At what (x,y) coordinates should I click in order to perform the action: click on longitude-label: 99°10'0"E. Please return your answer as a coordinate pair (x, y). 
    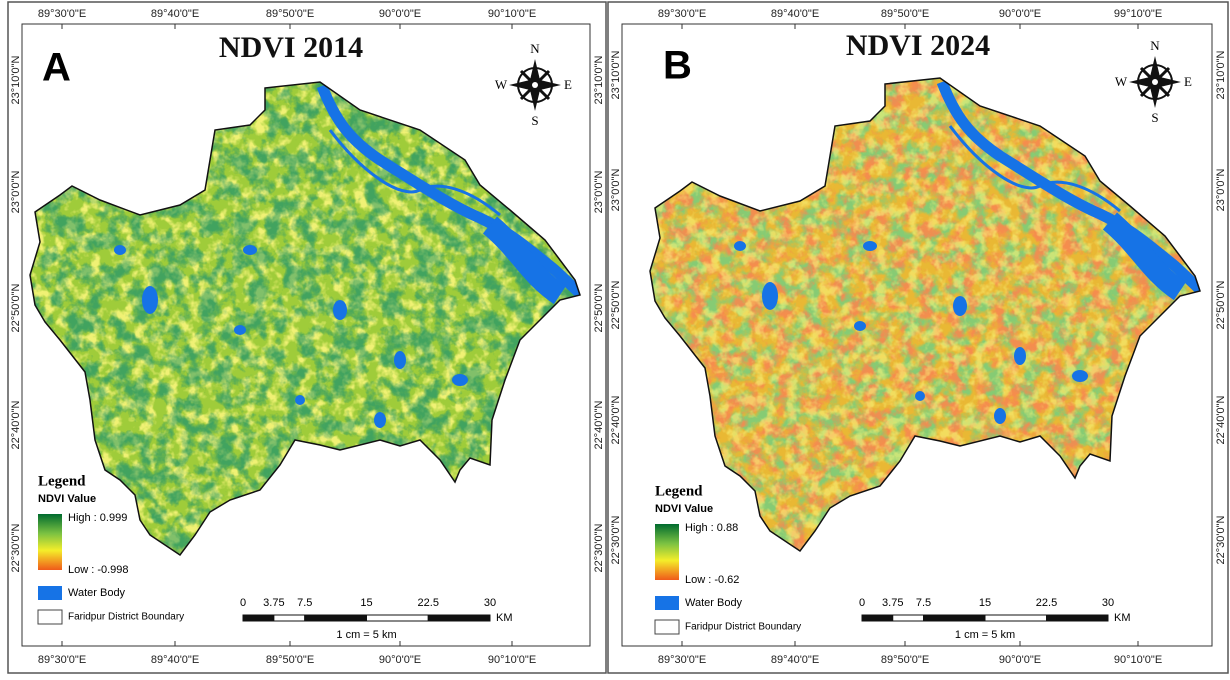
    Looking at the image, I should click on (1138, 14).